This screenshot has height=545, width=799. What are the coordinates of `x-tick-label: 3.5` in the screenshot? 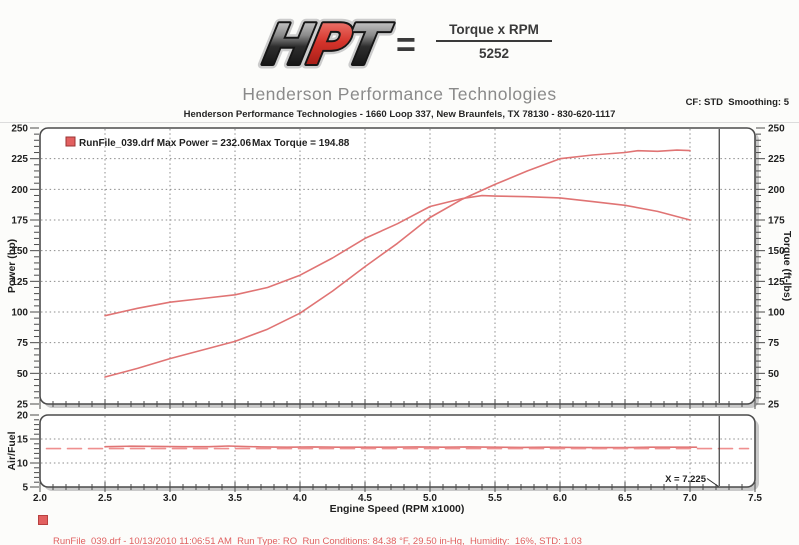 It's located at (235, 498).